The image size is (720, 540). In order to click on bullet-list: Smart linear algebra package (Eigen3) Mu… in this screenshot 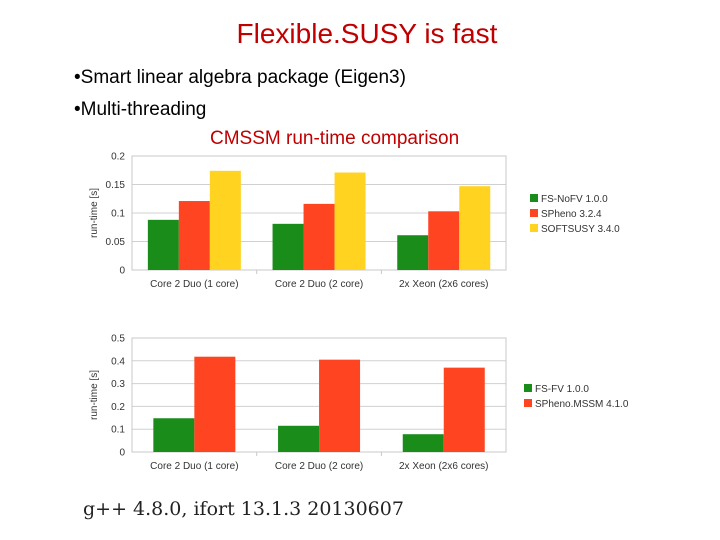, I will do `click(240, 94)`.